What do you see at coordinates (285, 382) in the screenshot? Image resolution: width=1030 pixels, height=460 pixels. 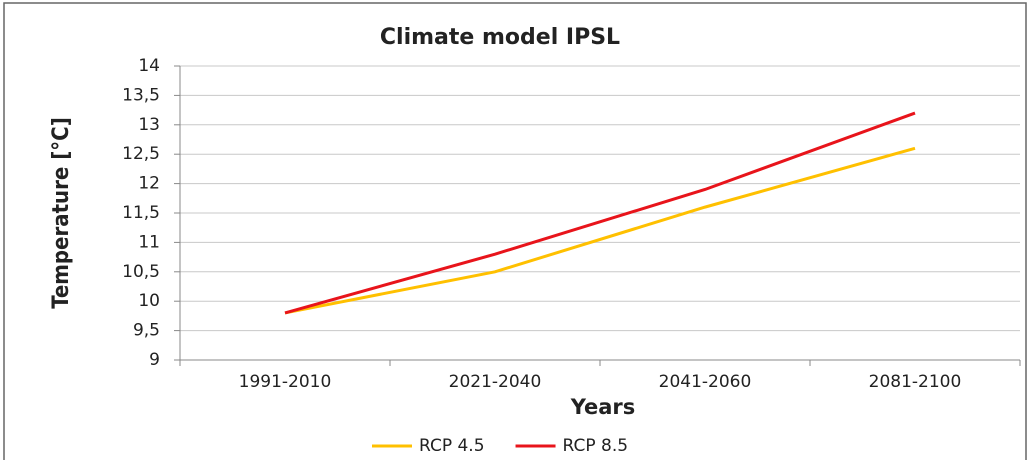 I see `x-tick-label: 1991-2010` at bounding box center [285, 382].